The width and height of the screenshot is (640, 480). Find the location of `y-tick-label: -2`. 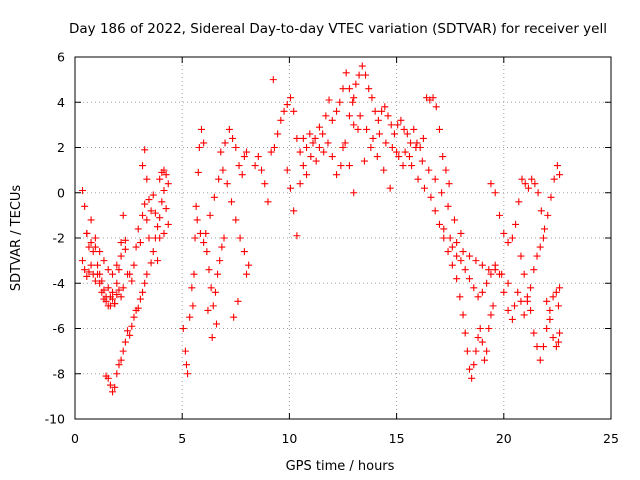

y-tick-label: -2 is located at coordinates (59, 238).